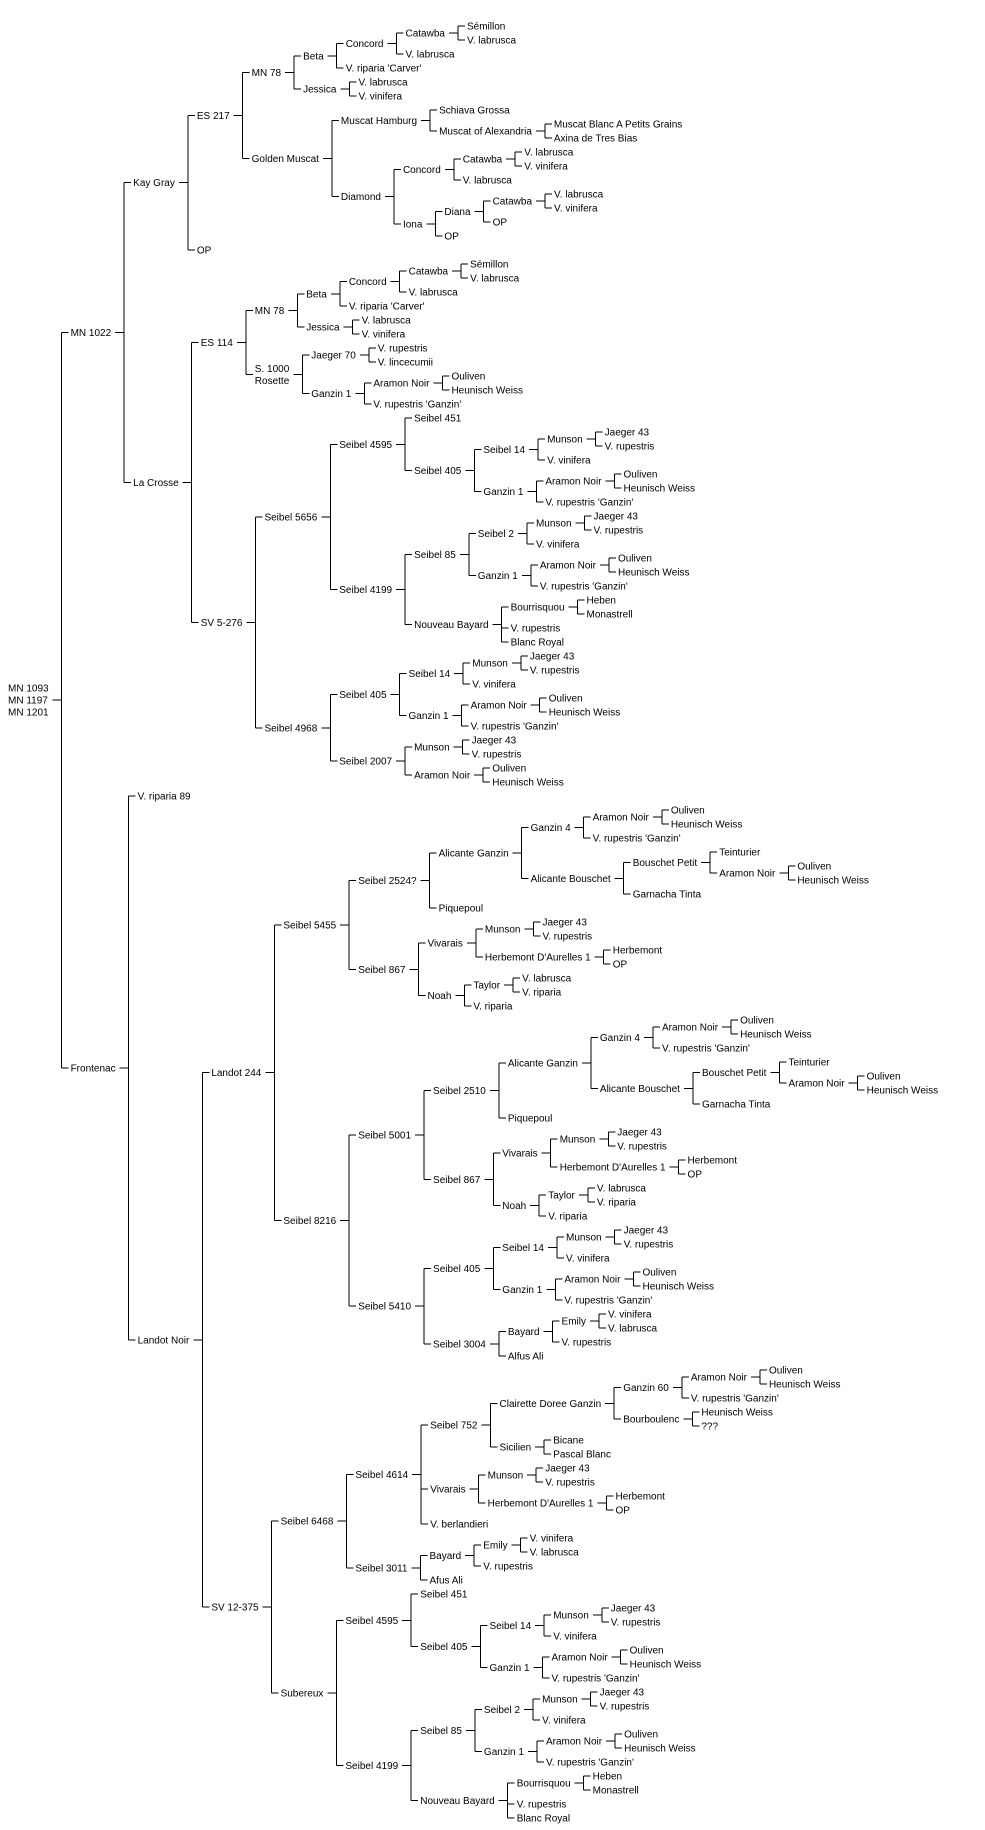 This screenshot has height=1830, width=985. What do you see at coordinates (384, 1307) in the screenshot?
I see `cultivar-label-line: Seibel 5410` at bounding box center [384, 1307].